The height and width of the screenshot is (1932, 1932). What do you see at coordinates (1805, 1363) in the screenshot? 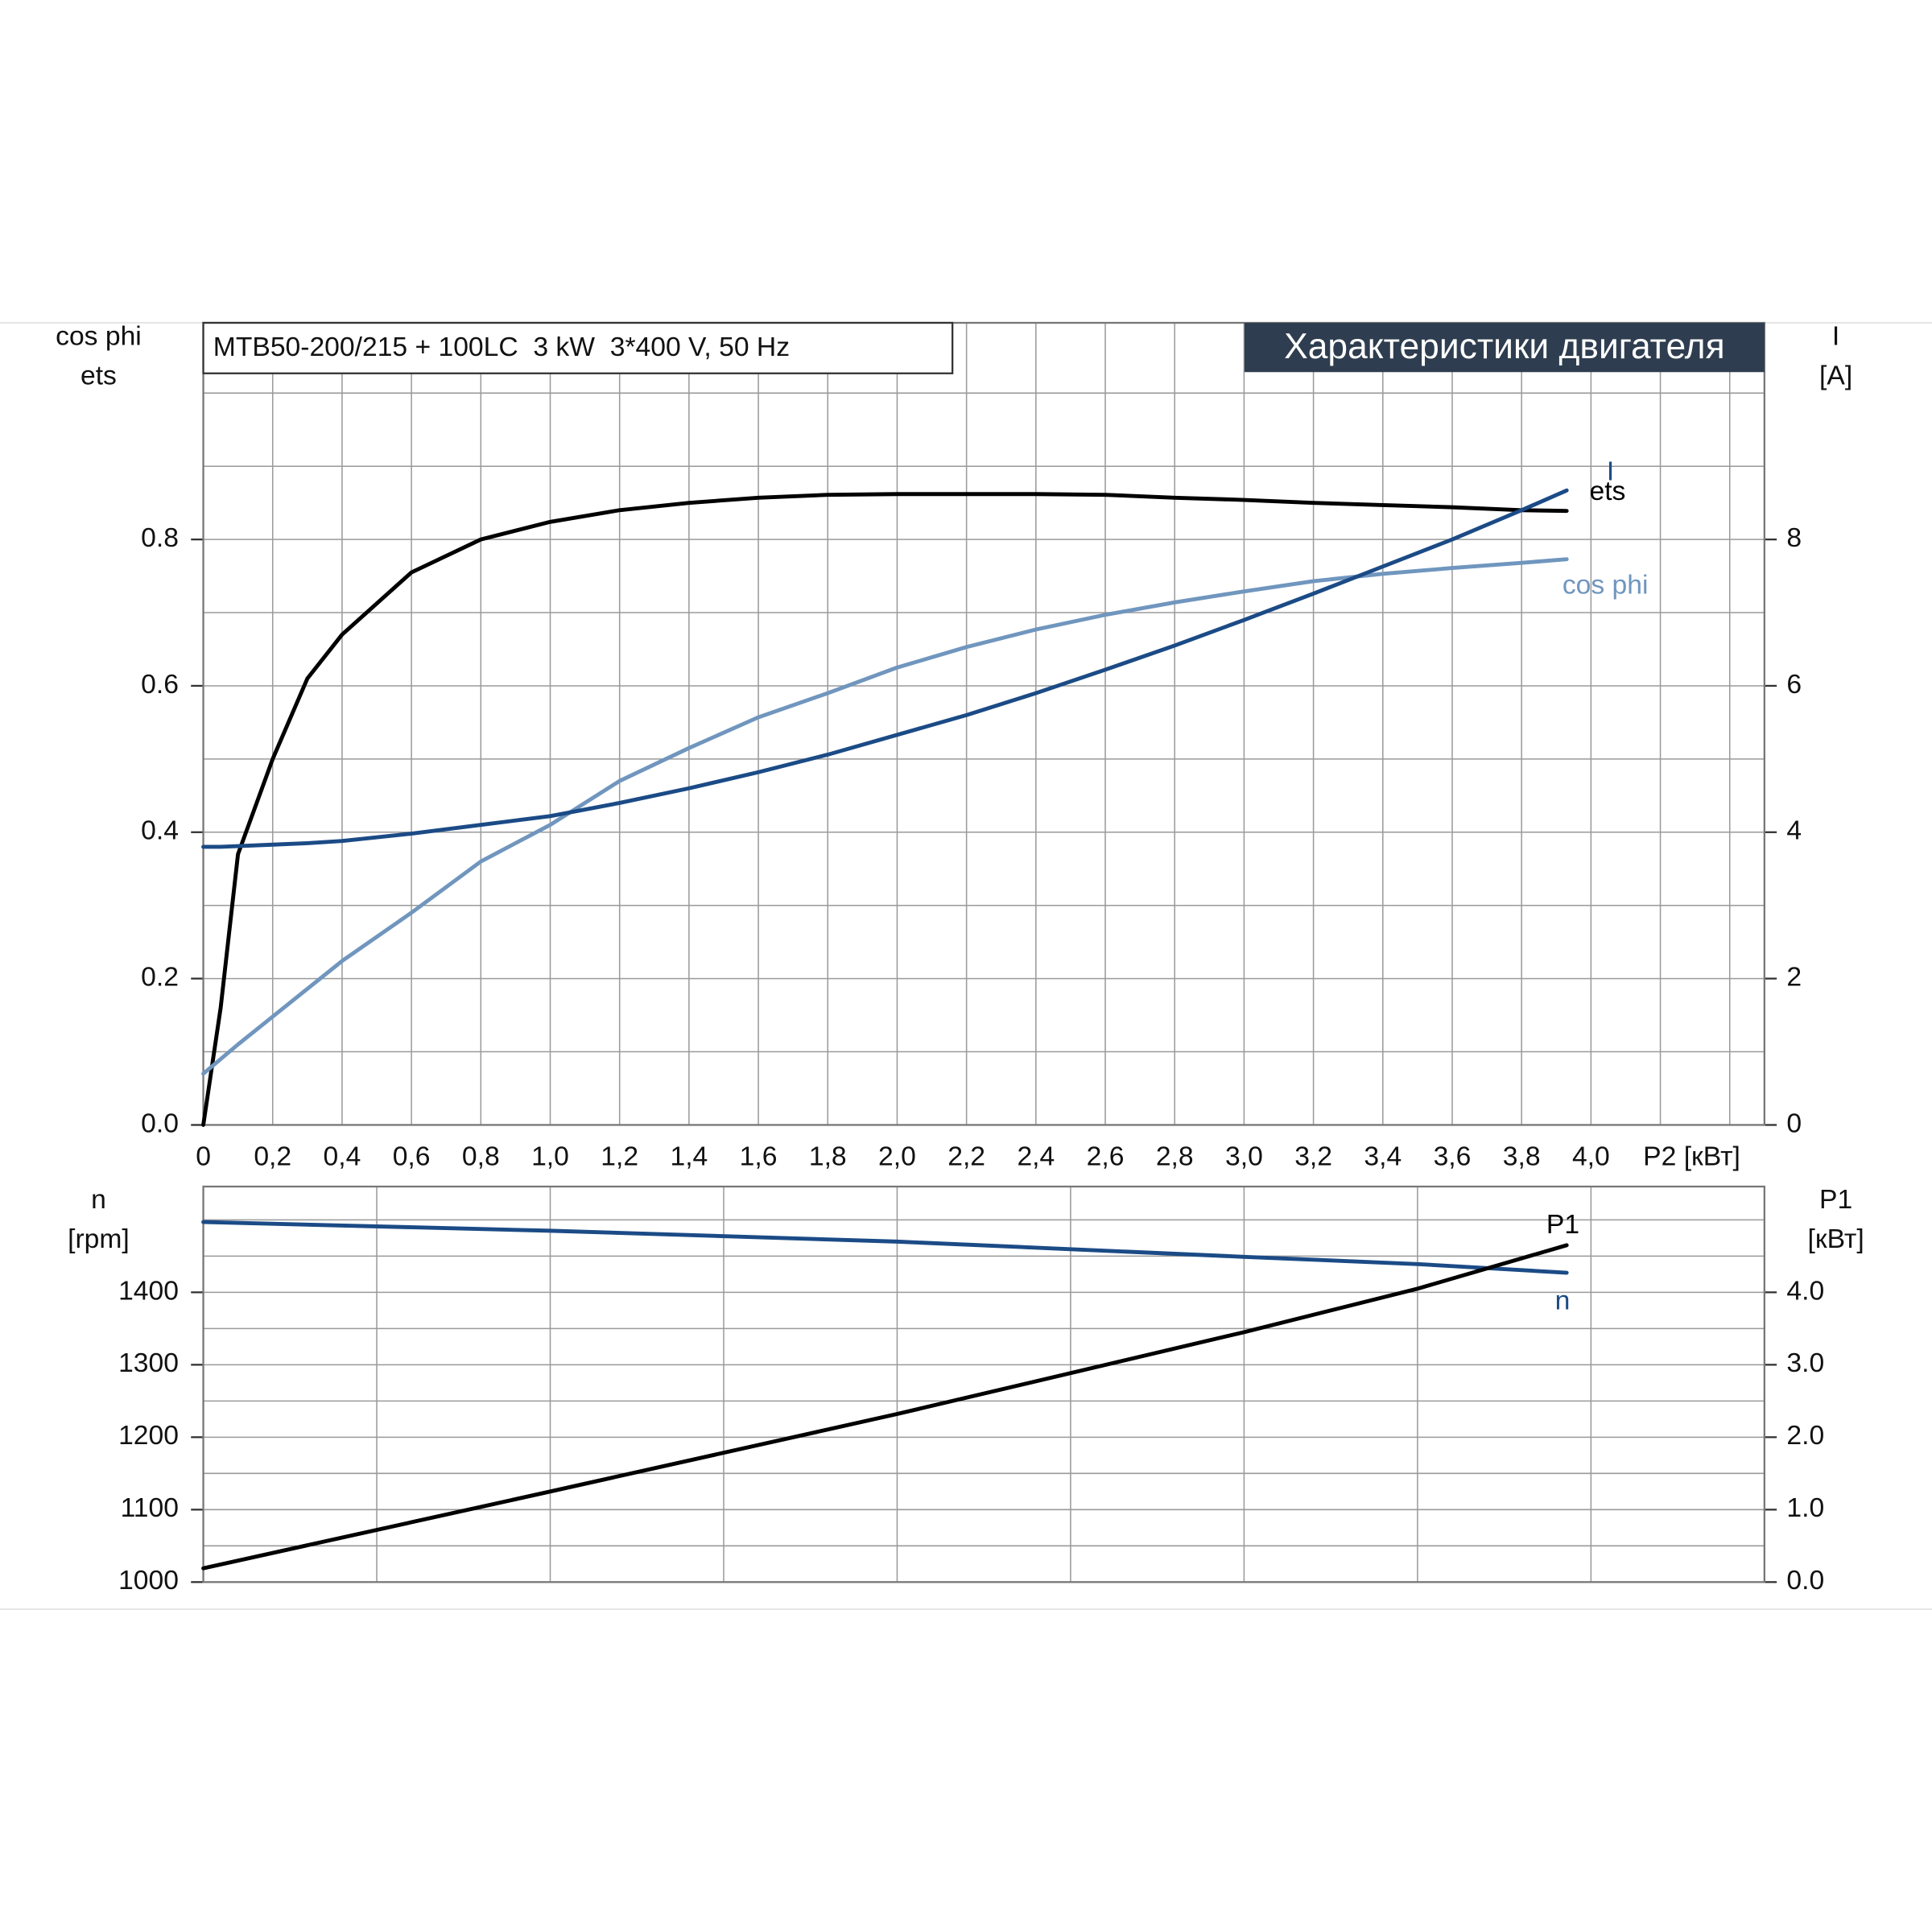
I see `y2-tick-label: 3.0` at bounding box center [1805, 1363].